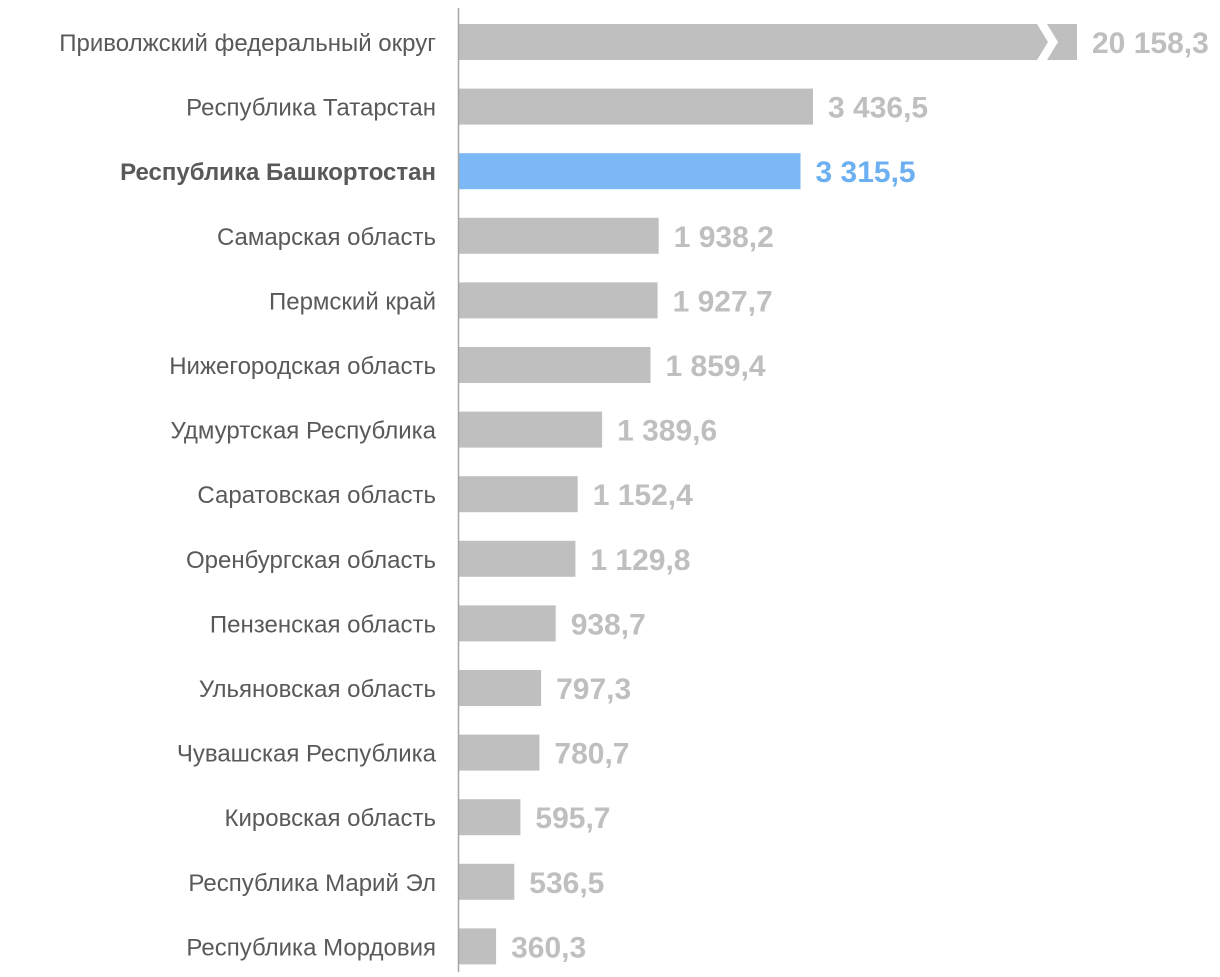  Describe the element at coordinates (591, 754) in the screenshot. I see `value-label: 780,7` at that location.